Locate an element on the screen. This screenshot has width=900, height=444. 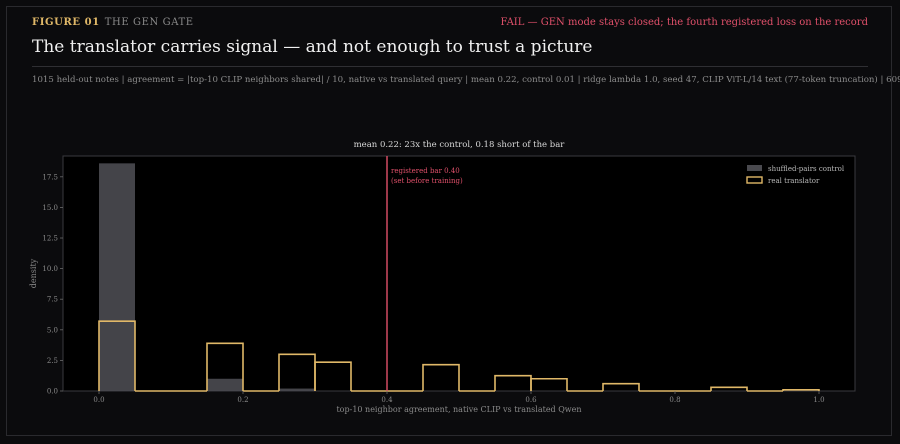
figure-number: FIGURE 01 is located at coordinates (66, 22).